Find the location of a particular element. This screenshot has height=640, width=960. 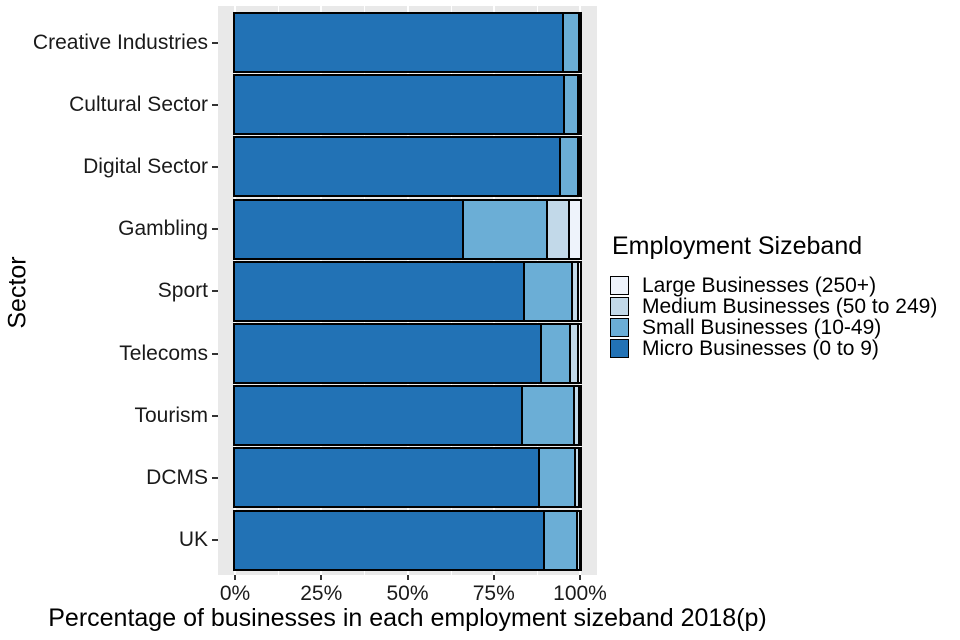

y-tick-label-sport: Sport is located at coordinates (182, 291).